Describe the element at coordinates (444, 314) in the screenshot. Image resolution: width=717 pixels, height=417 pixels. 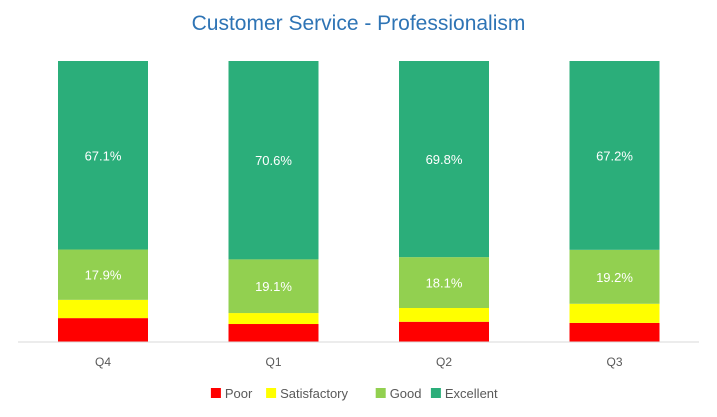
I see `bar-satisfactory-q2` at that location.